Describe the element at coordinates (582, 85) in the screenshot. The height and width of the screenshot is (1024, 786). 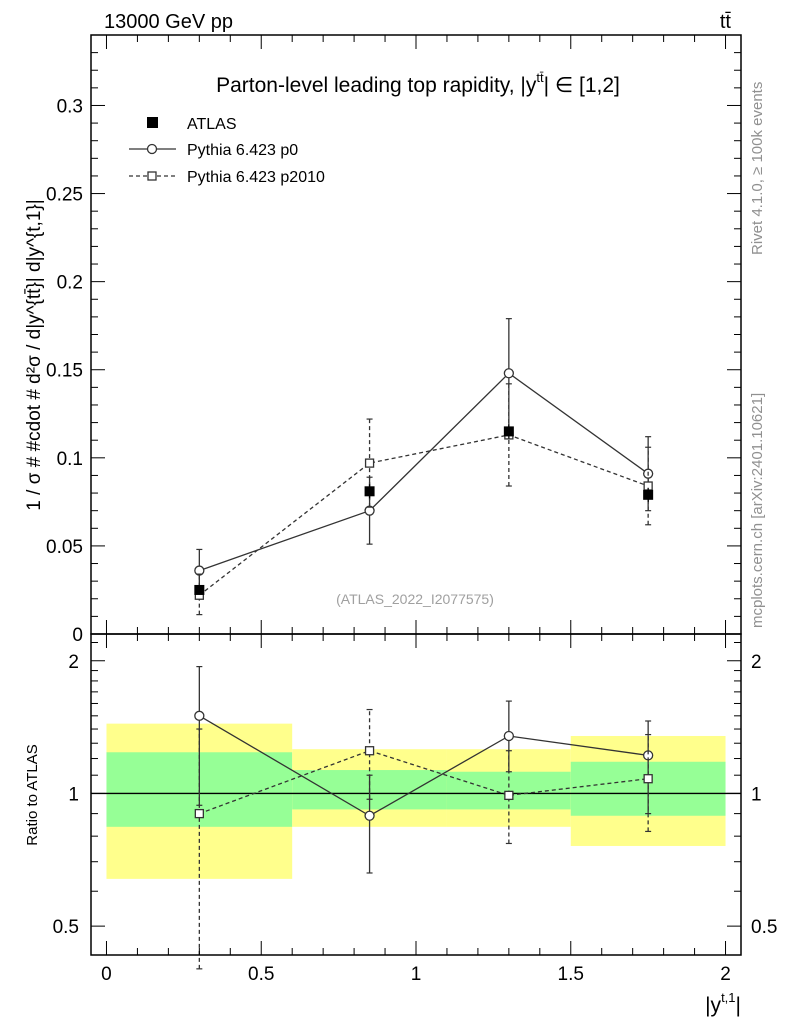
I see `plot-title-tail: | ∈ [1,2]` at that location.